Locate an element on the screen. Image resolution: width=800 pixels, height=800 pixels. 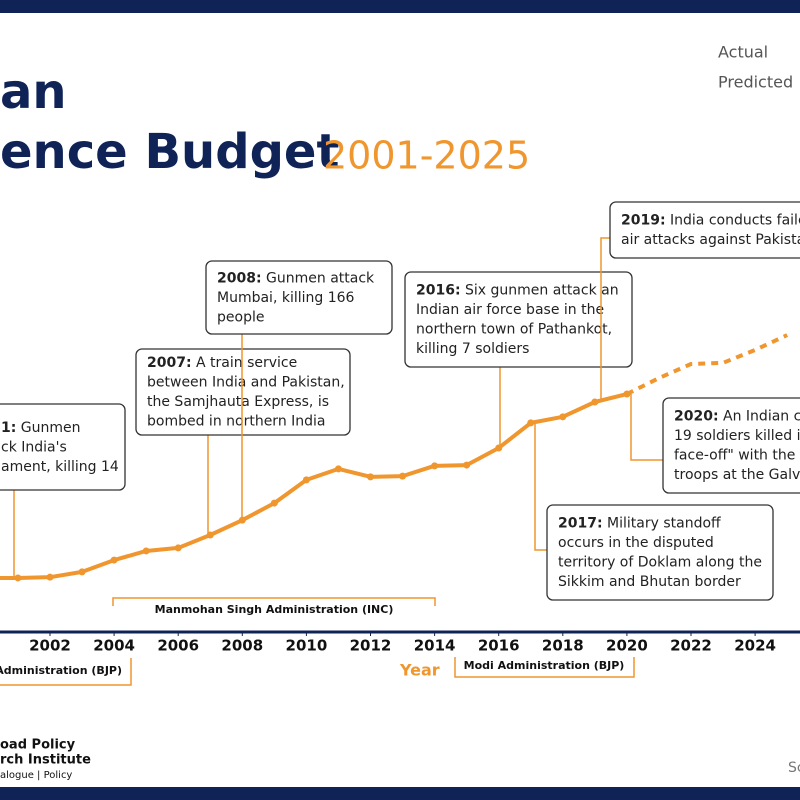
source: Sc is located at coordinates (794, 768).